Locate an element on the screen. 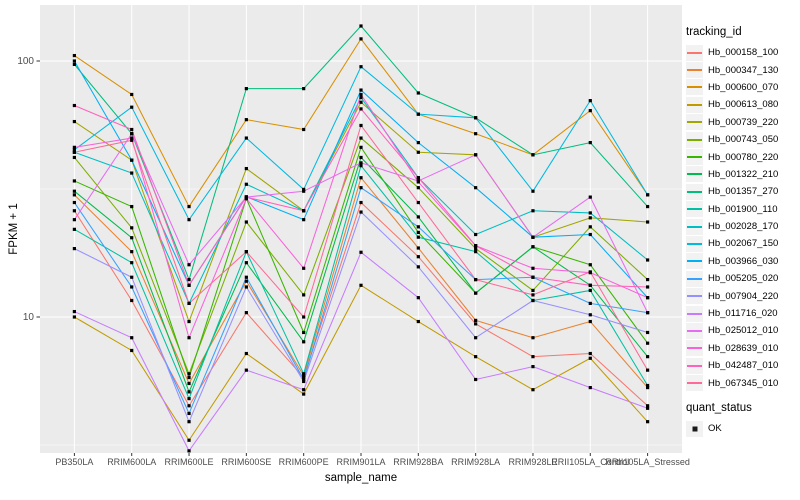 This screenshot has height=500, width=800. legend-item: Hb_001322_210 is located at coordinates (743, 174).